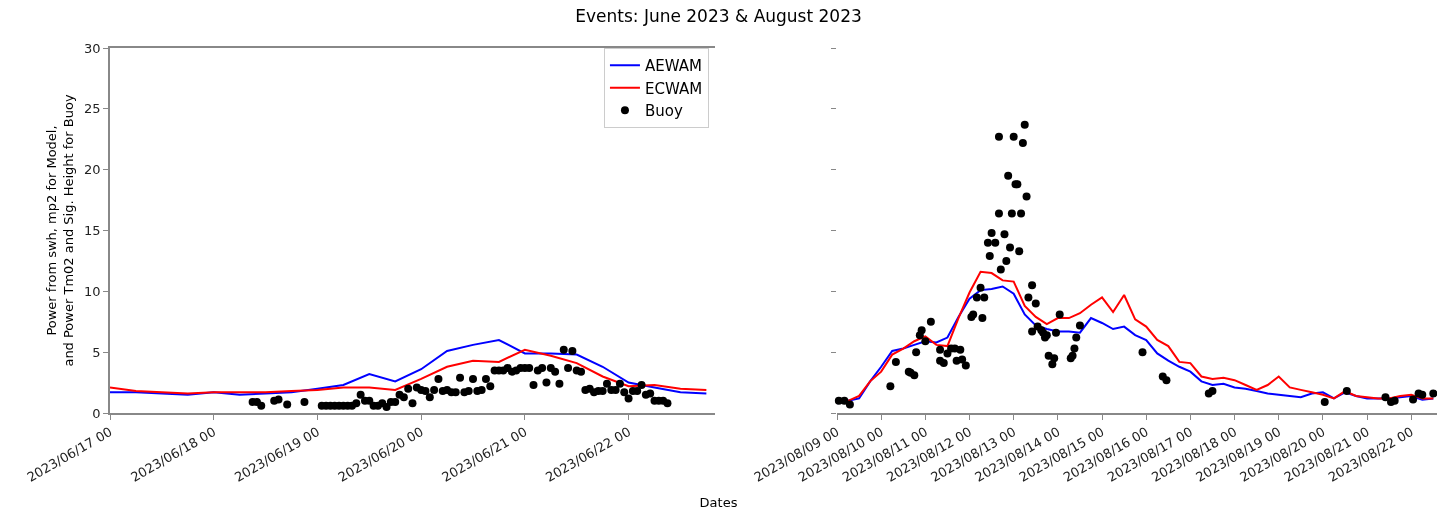 The image size is (1437, 514). What do you see at coordinates (92, 48) in the screenshot?
I see `y-tick-label: 30` at bounding box center [92, 48].